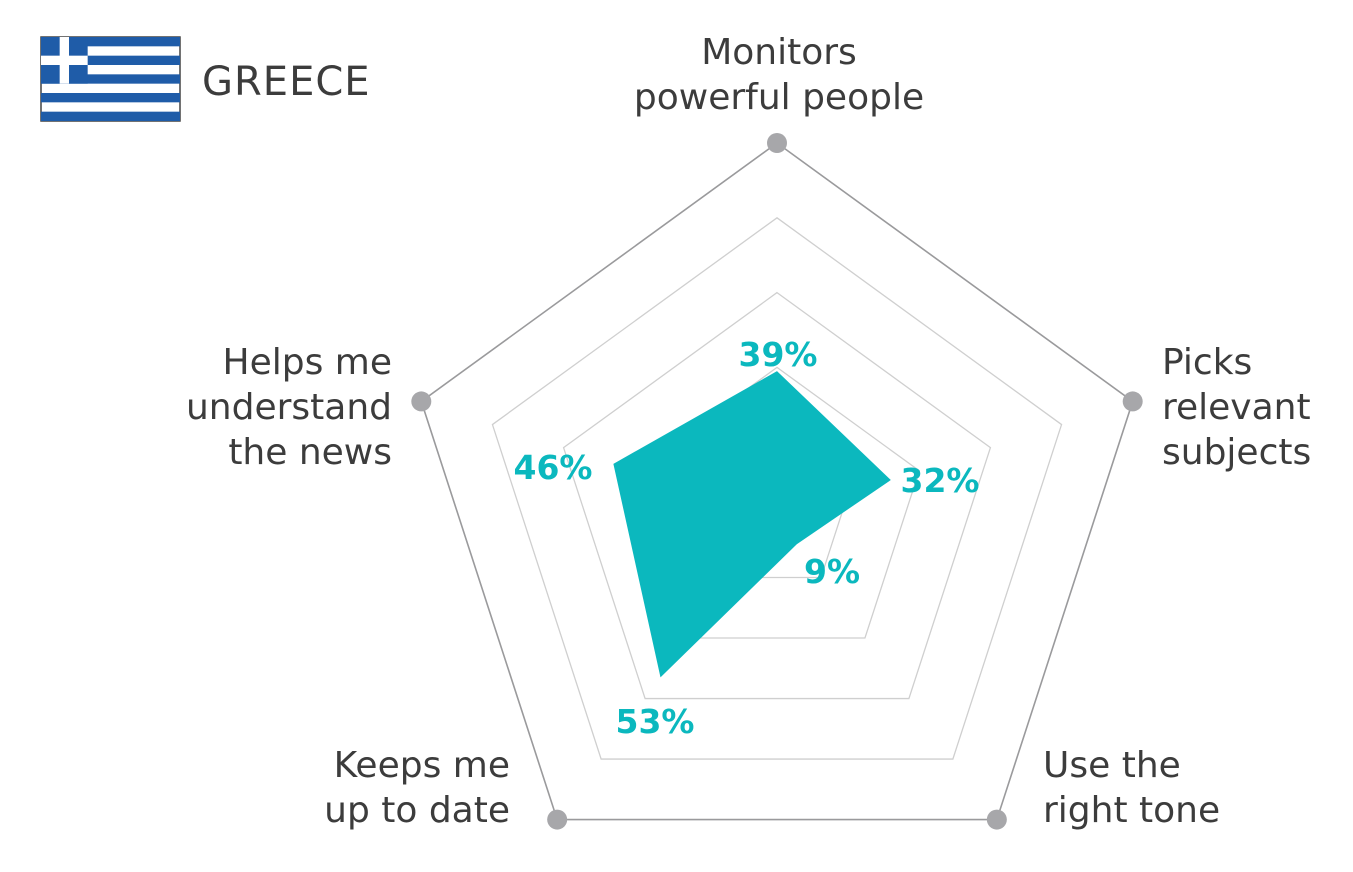 The width and height of the screenshot is (1353, 872). I want to click on data-label: 9%, so click(832, 571).